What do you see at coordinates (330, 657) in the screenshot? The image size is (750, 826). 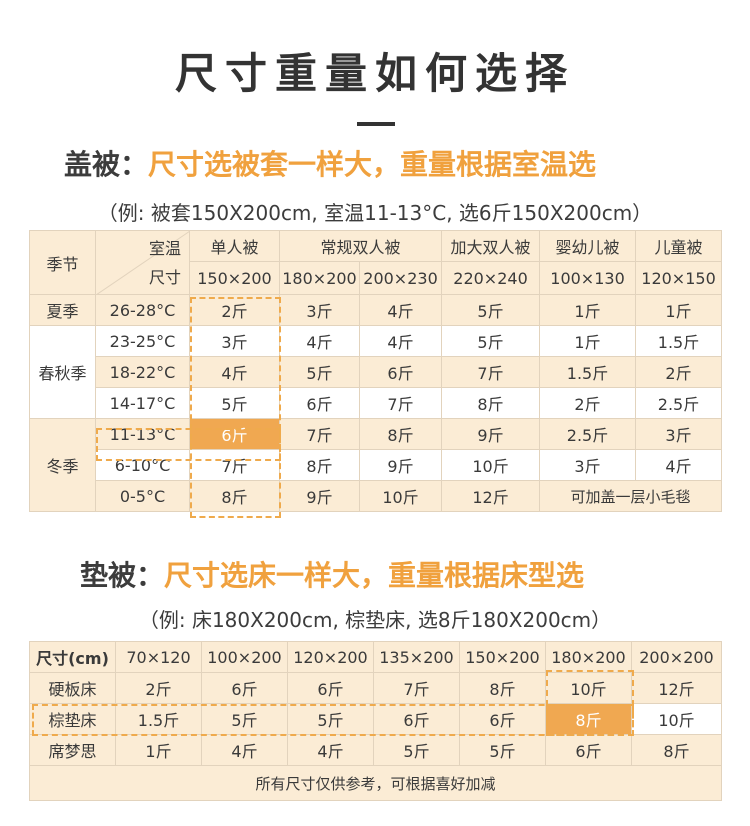 I see `size-header-cell: 120×200` at bounding box center [330, 657].